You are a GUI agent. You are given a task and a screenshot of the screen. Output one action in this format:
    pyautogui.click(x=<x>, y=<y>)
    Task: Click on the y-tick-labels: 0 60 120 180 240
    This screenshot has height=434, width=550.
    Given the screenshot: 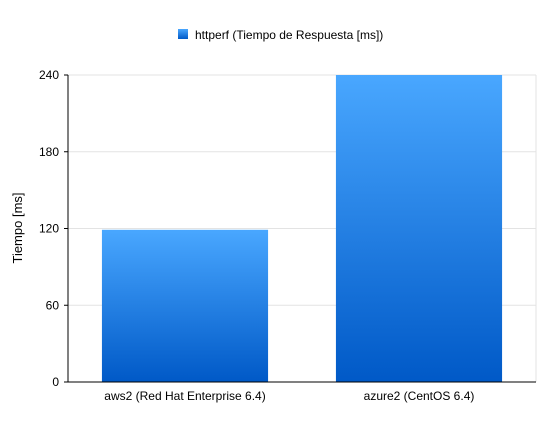 What is the action you would take?
    pyautogui.click(x=49, y=228)
    